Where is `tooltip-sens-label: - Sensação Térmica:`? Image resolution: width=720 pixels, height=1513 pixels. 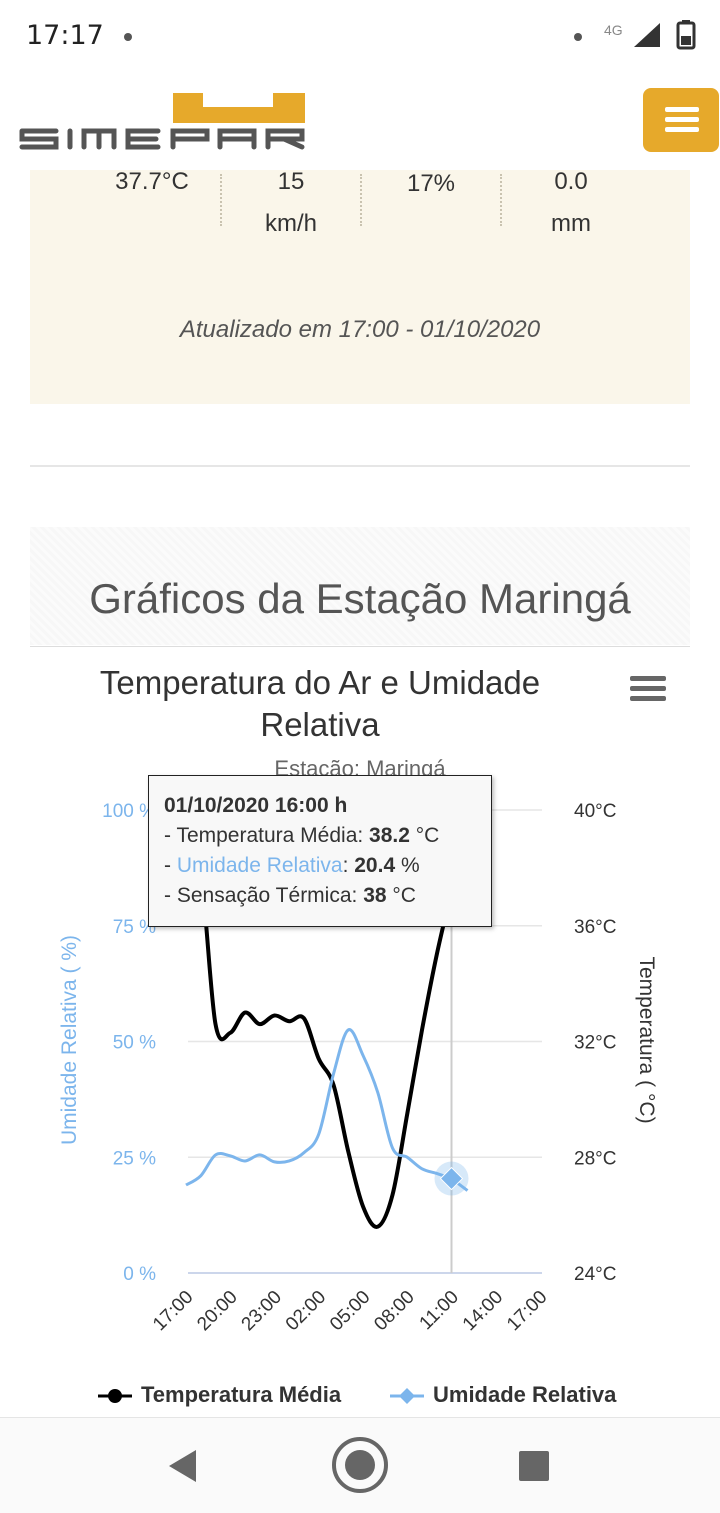 tooltip-sens-label: - Sensação Térmica: is located at coordinates (264, 895).